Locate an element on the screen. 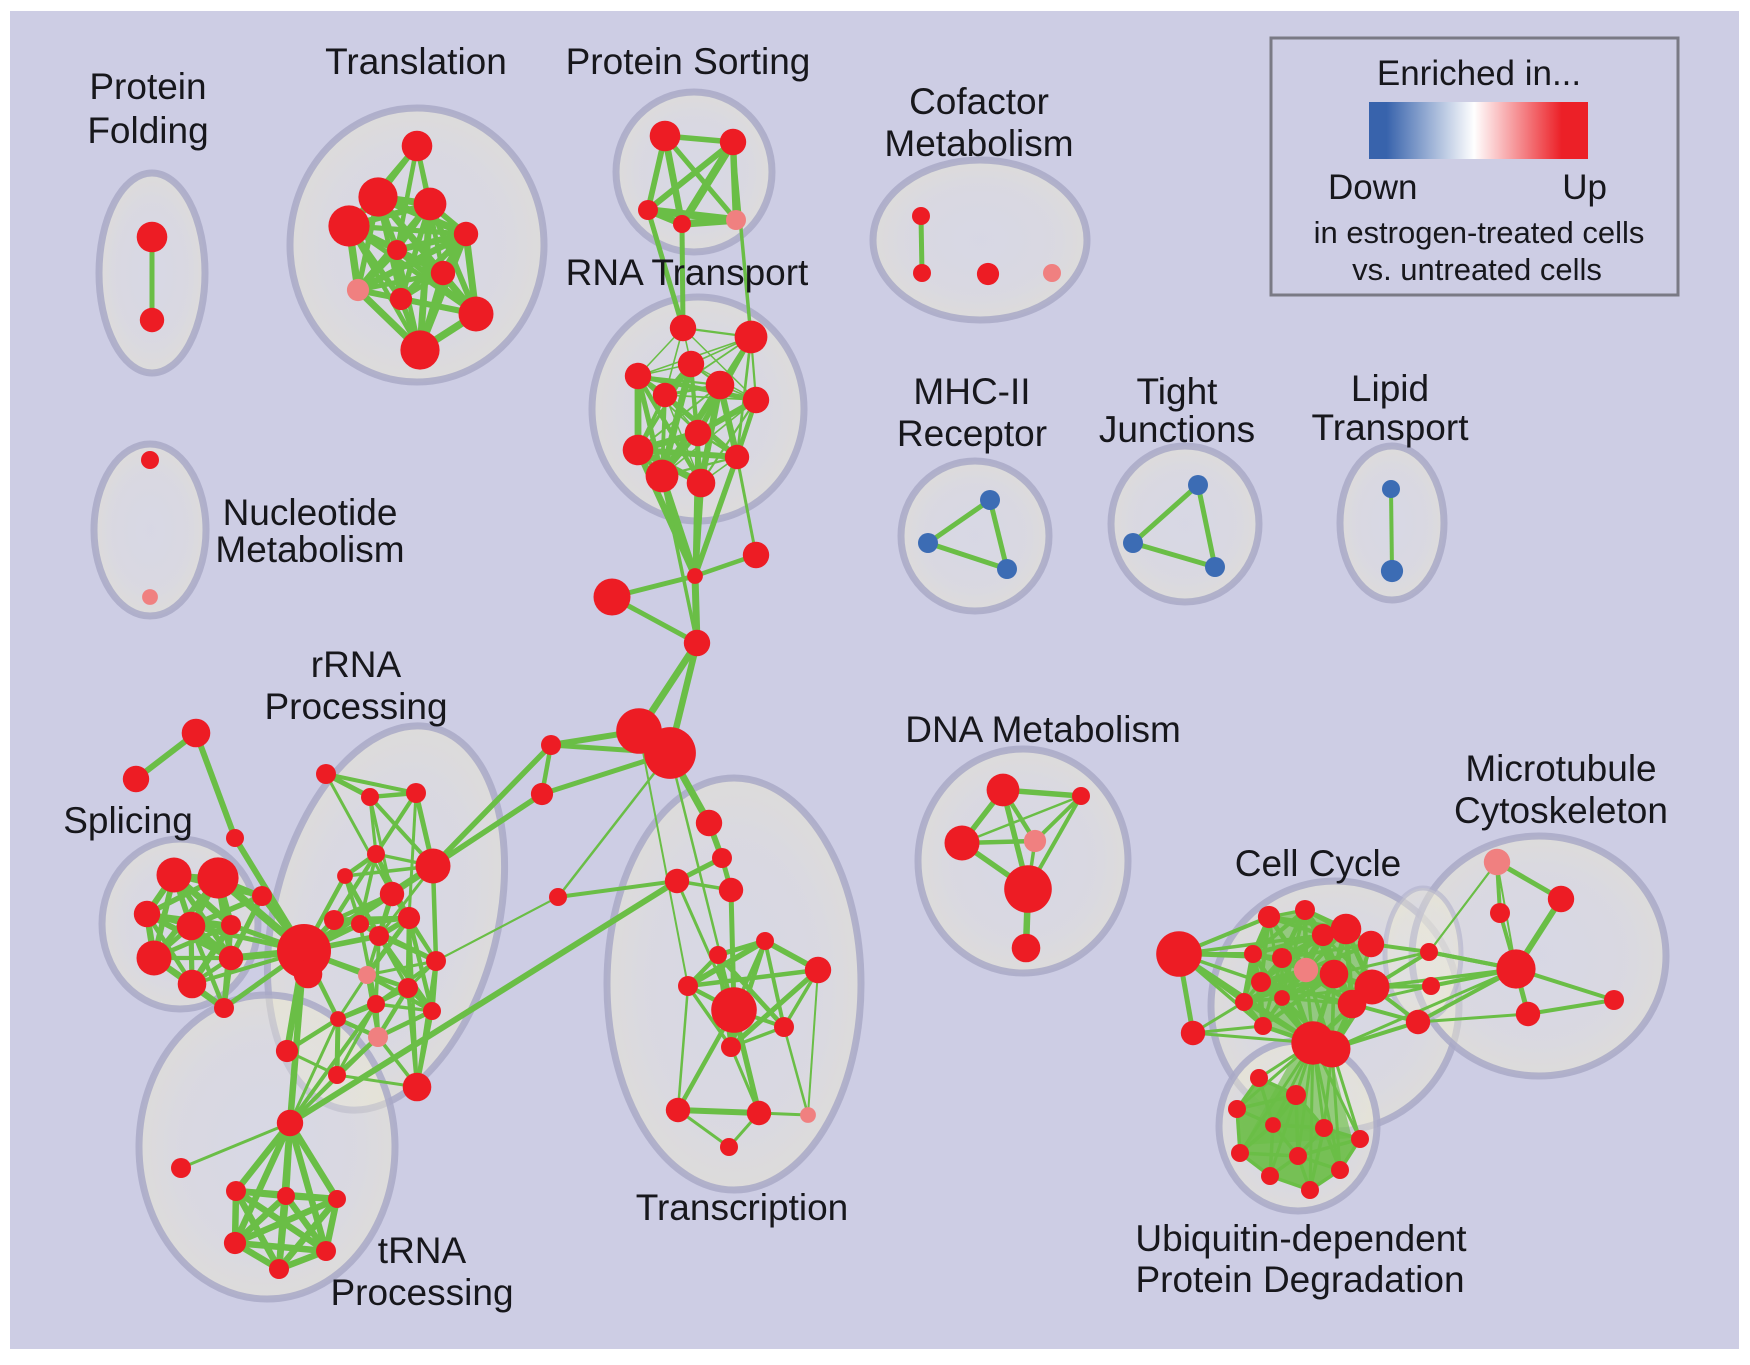 This screenshot has height=1365, width=1750. svg-text: MHC-II is located at coordinates (971, 391).